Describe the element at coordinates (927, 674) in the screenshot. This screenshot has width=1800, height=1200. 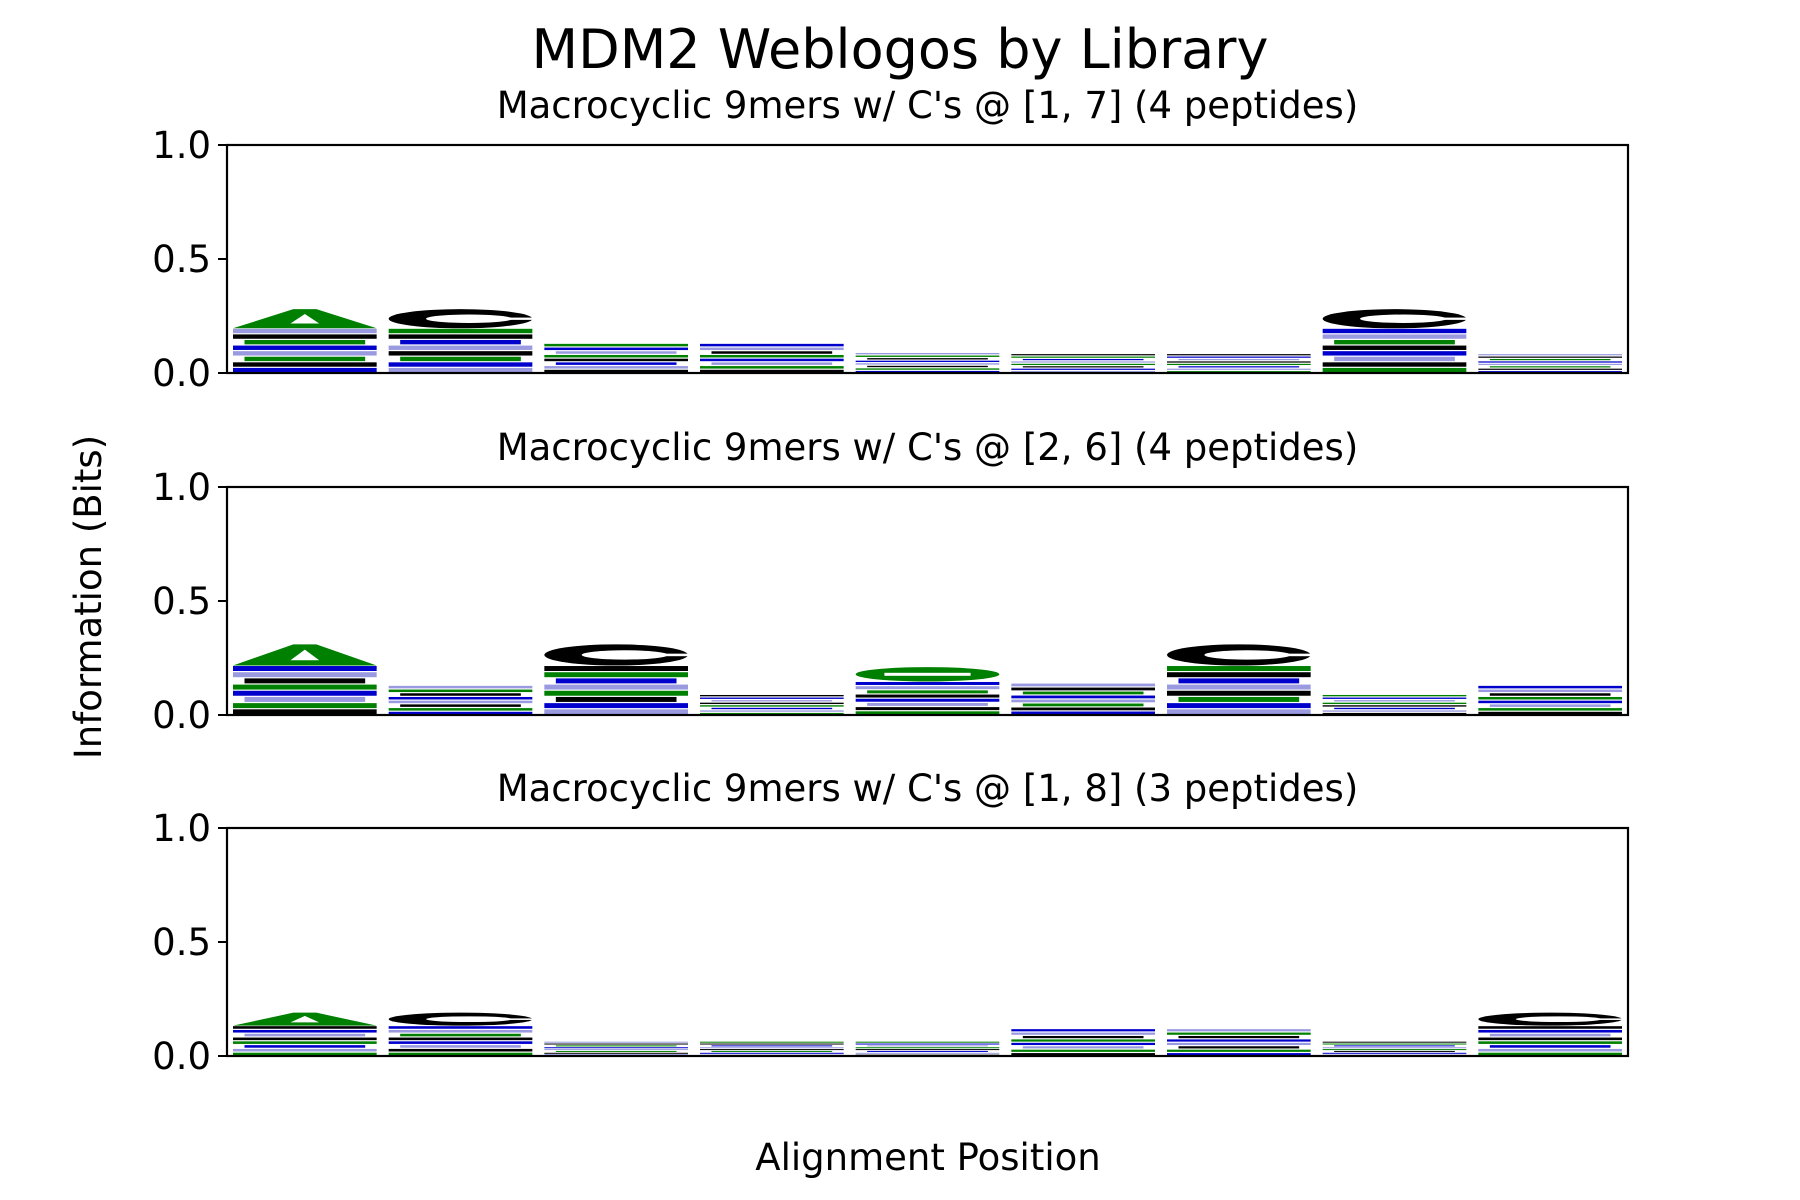
I see `logo-letter-S-gap` at that location.